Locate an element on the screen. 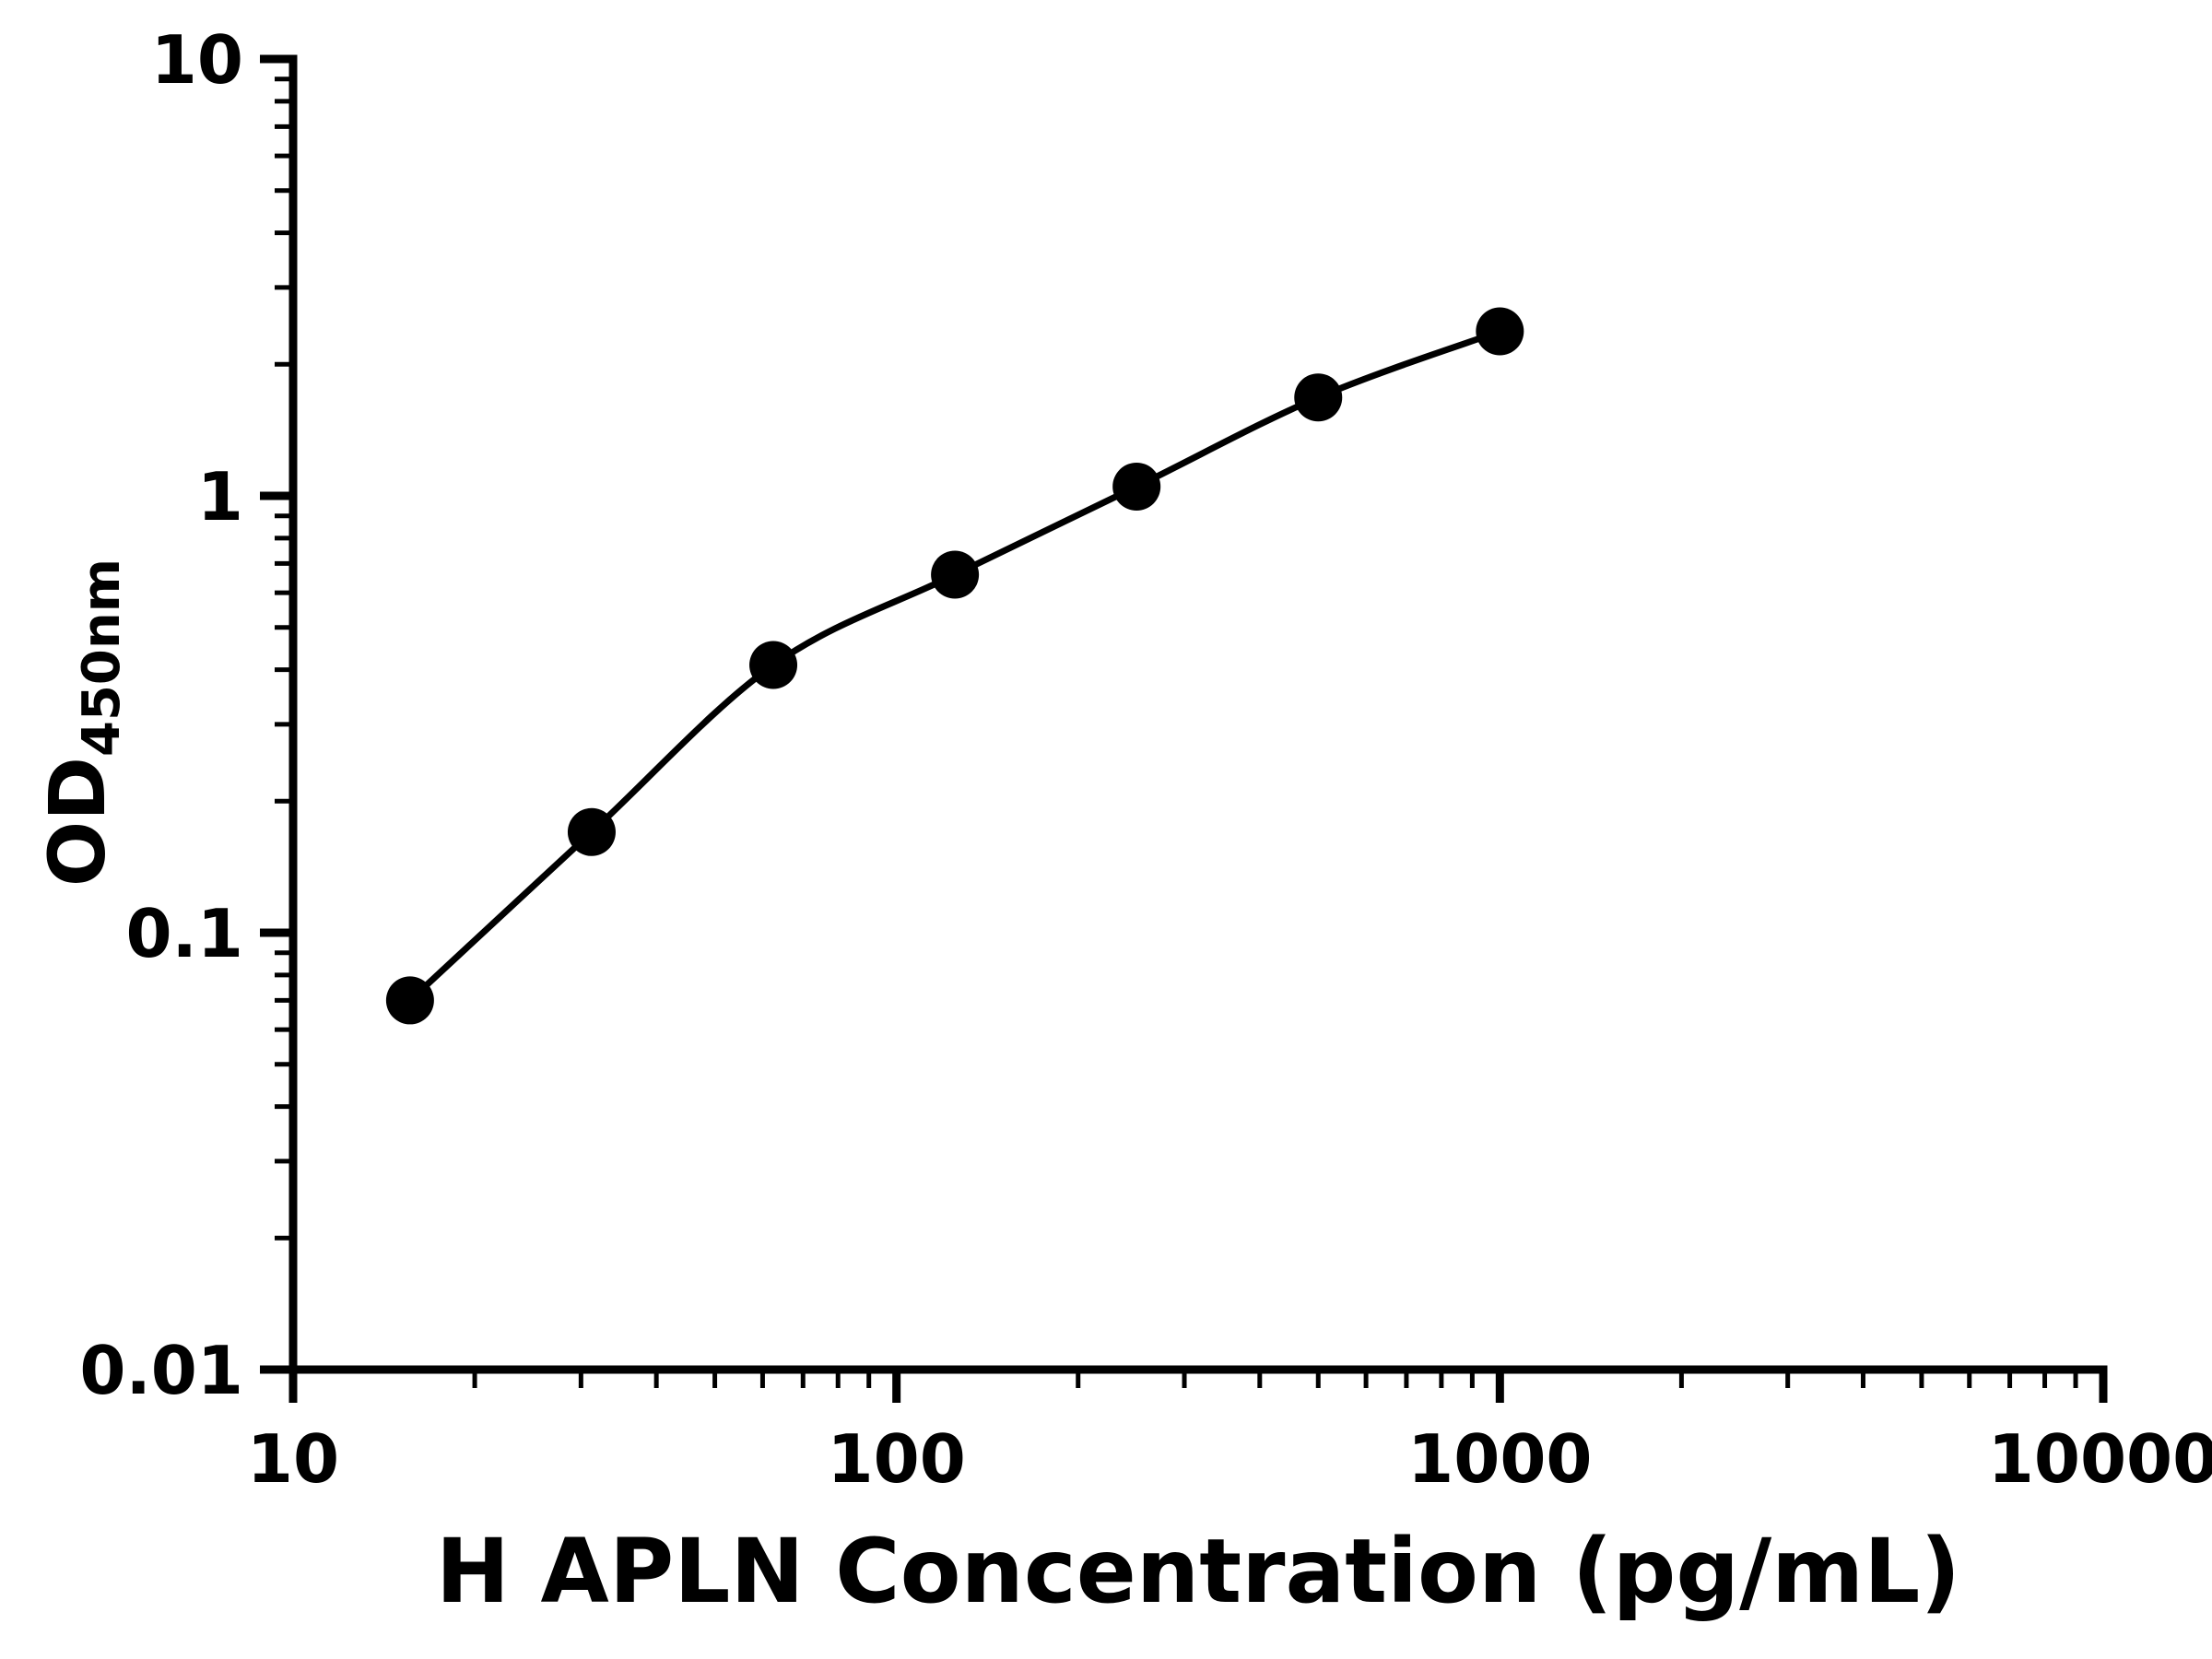  y-tick-label: 1 is located at coordinates (220, 496).